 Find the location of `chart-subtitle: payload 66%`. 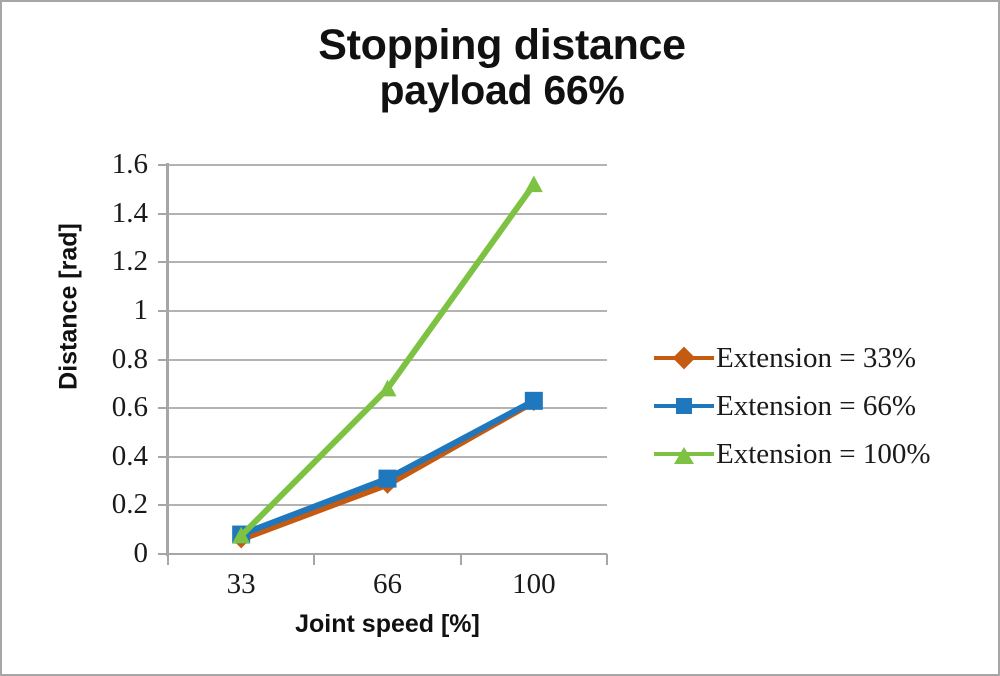

chart-subtitle: payload 66% is located at coordinates (502, 90).